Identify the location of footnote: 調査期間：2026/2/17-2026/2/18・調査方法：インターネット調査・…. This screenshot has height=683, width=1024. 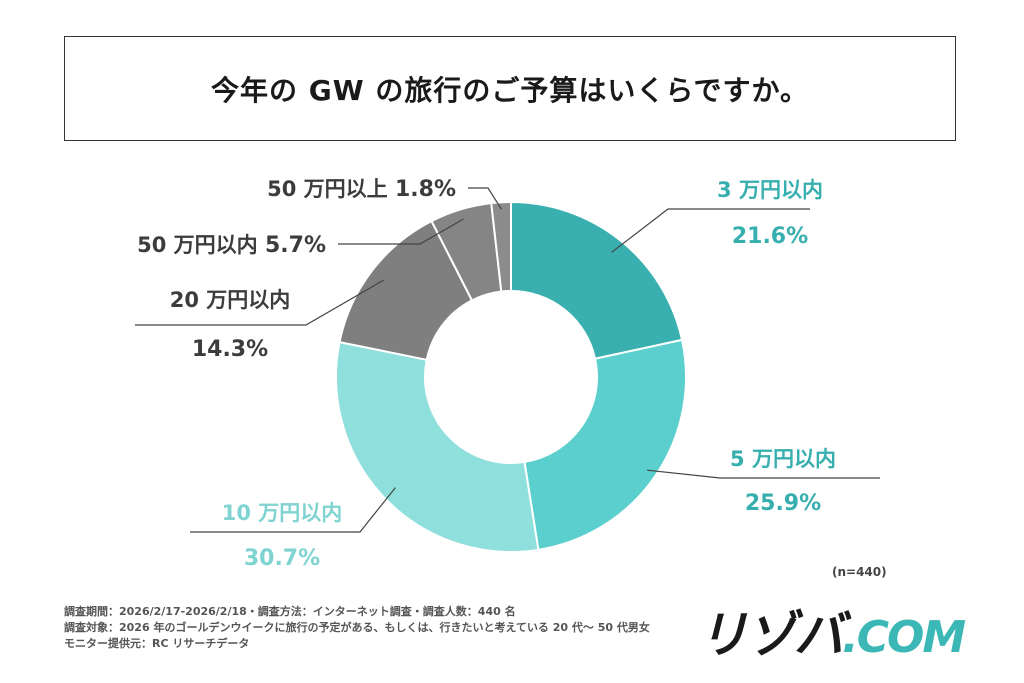
(357, 628).